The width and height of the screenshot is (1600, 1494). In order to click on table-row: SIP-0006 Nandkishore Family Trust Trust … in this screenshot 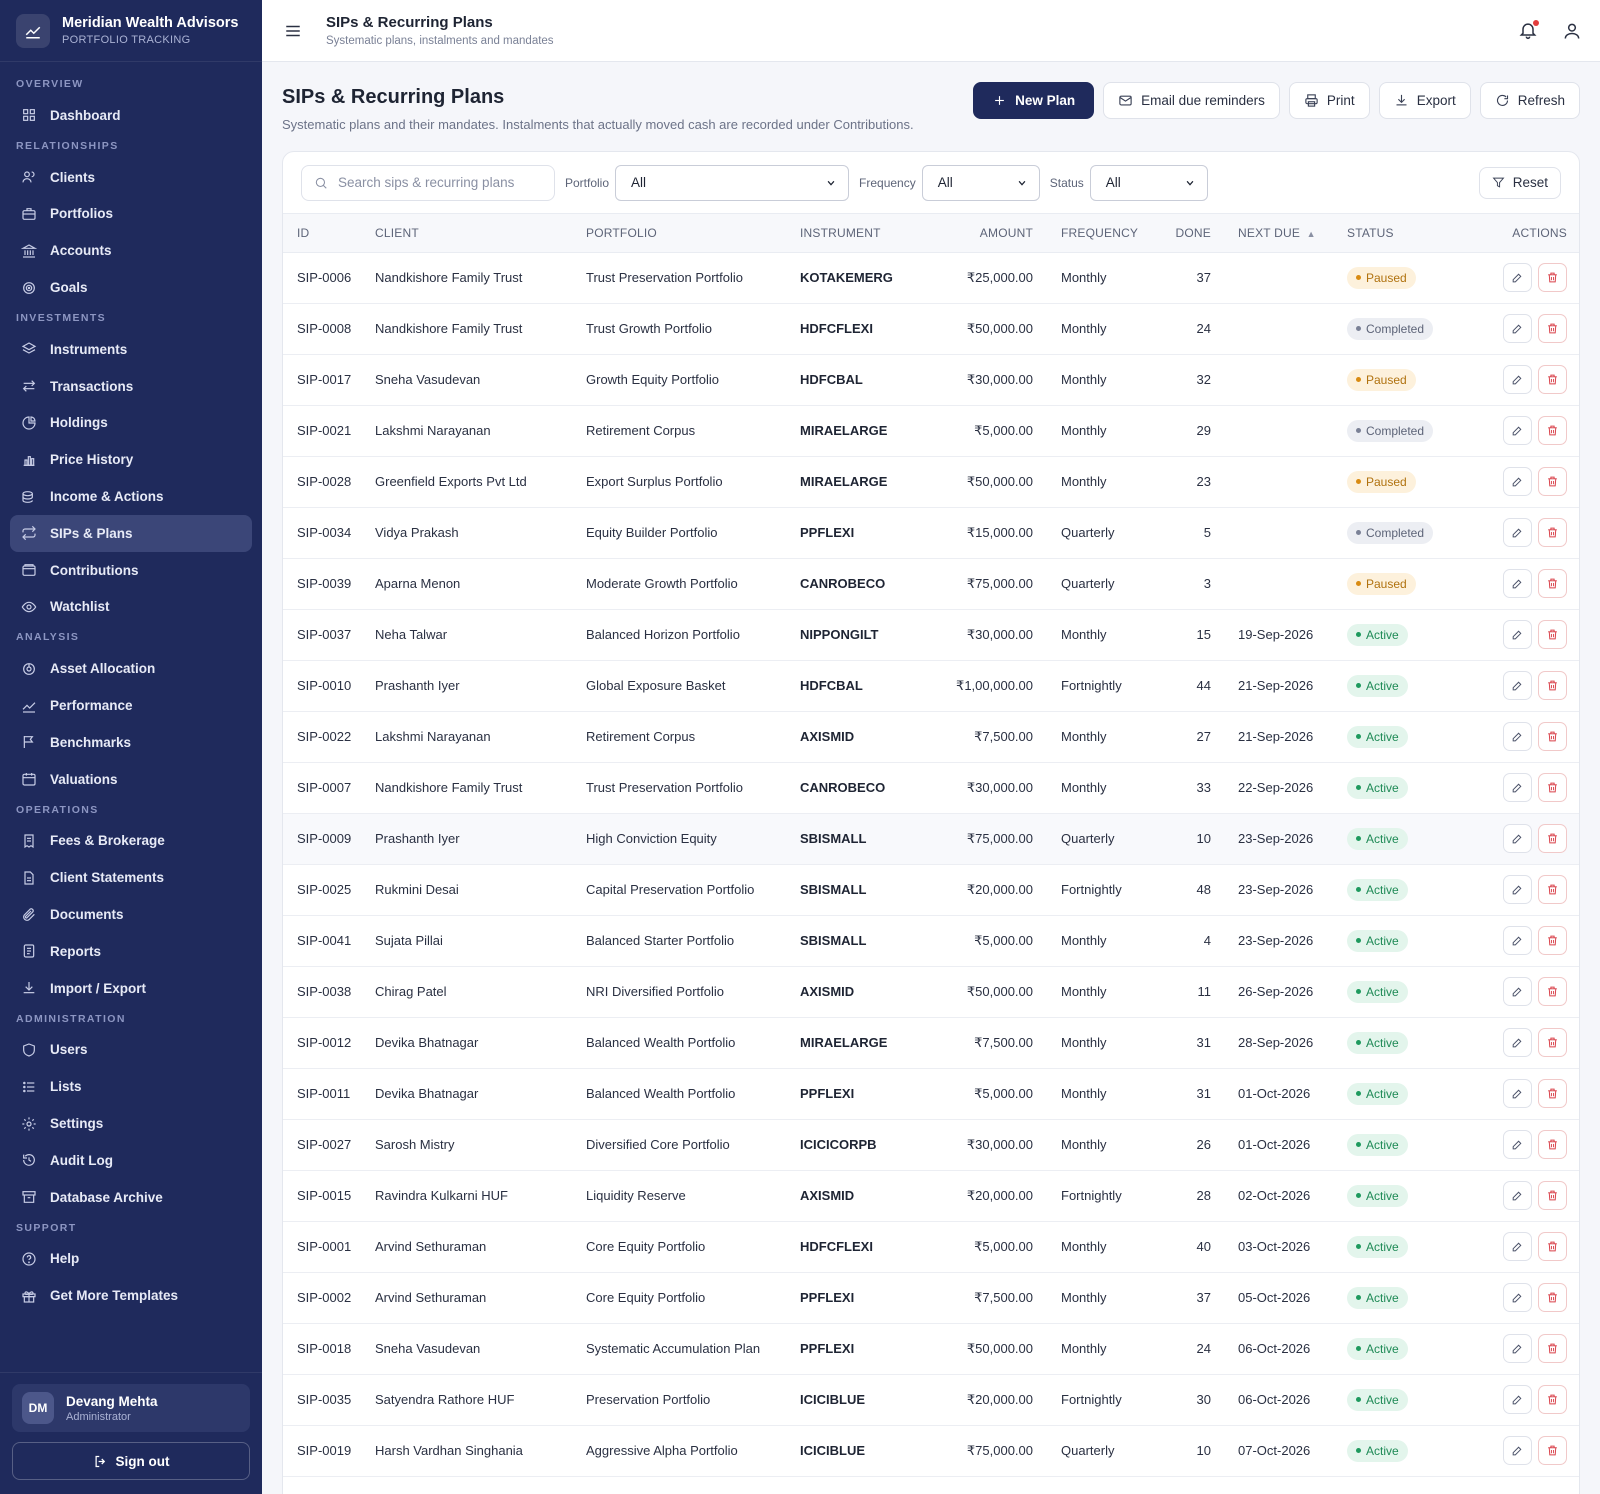, I will do `click(931, 278)`.